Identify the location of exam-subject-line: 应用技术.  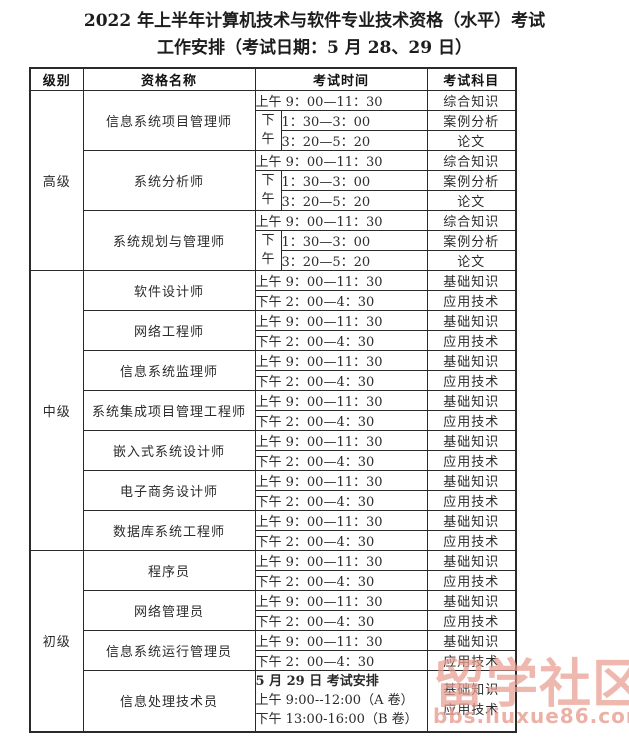
(471, 710).